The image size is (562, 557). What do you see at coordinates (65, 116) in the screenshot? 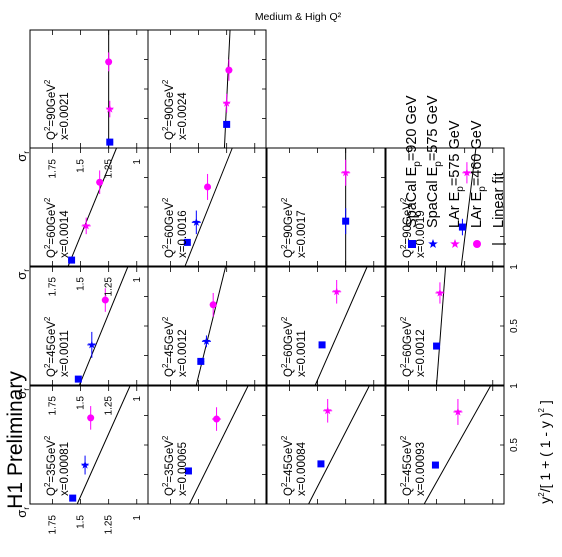
I see `panel-x-label: x=0.0021` at bounding box center [65, 116].